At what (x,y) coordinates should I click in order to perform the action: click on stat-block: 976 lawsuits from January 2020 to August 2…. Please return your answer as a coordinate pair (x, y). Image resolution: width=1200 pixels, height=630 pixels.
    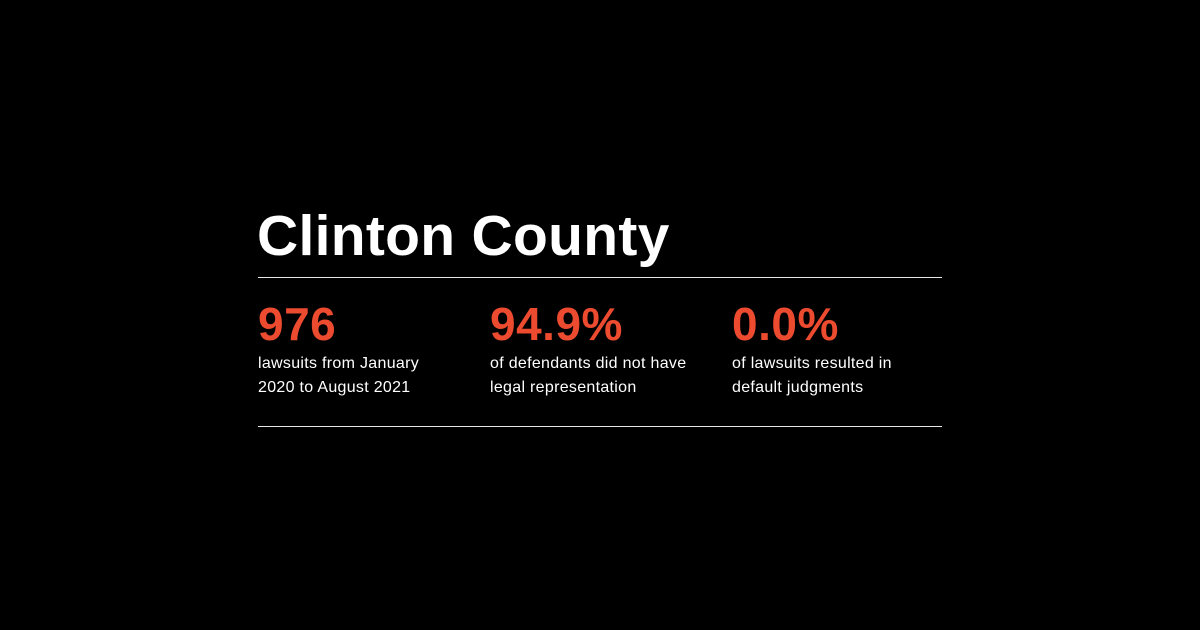
    Looking at the image, I should click on (338, 348).